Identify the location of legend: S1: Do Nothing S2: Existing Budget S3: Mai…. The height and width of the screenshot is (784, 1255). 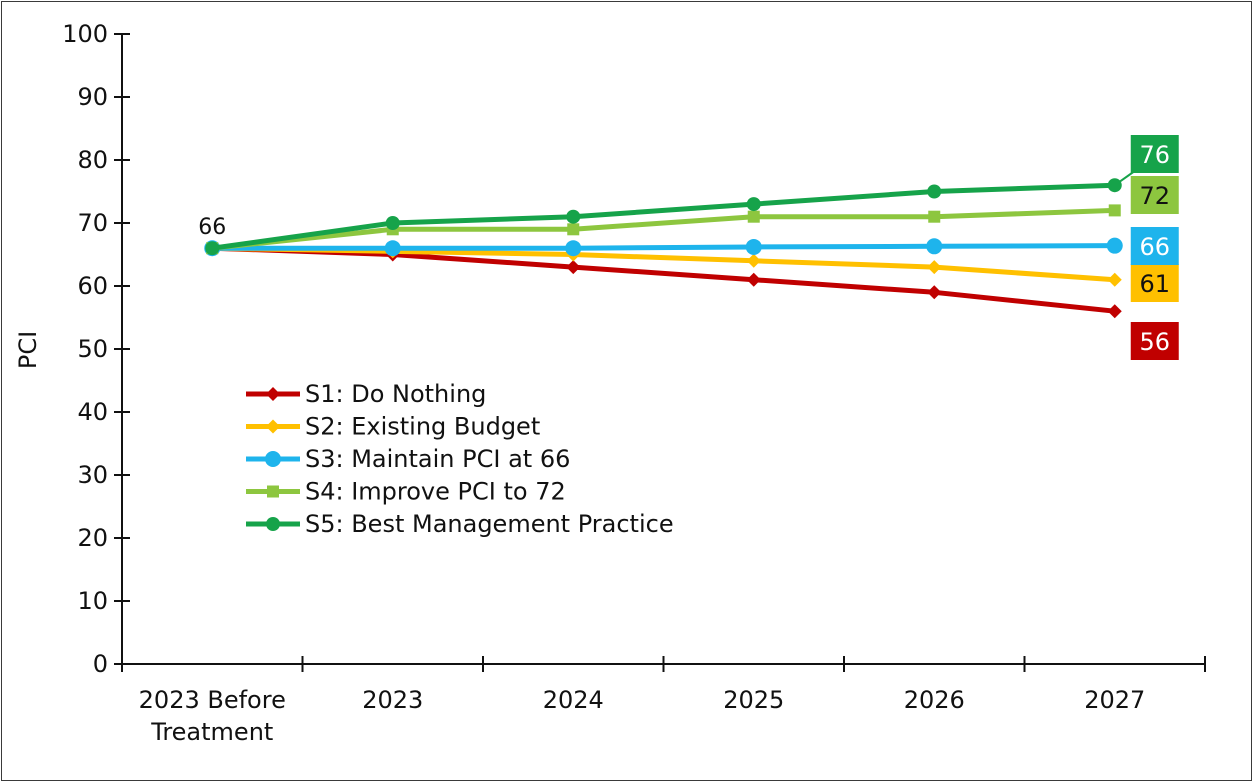
(460, 459).